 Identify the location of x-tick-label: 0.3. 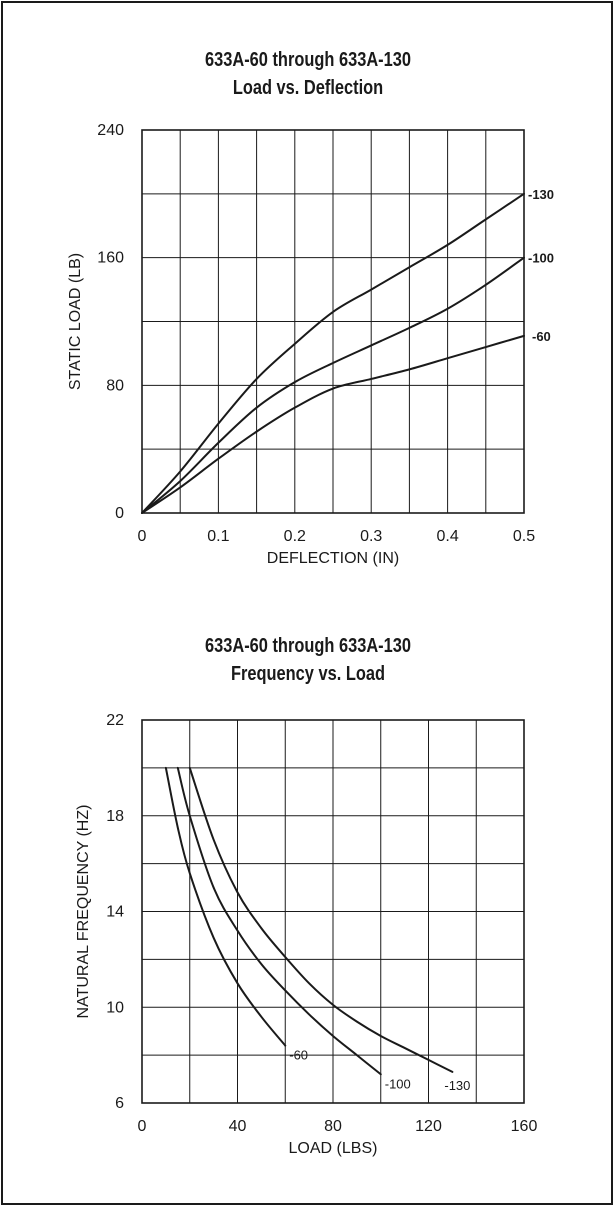
(371, 536).